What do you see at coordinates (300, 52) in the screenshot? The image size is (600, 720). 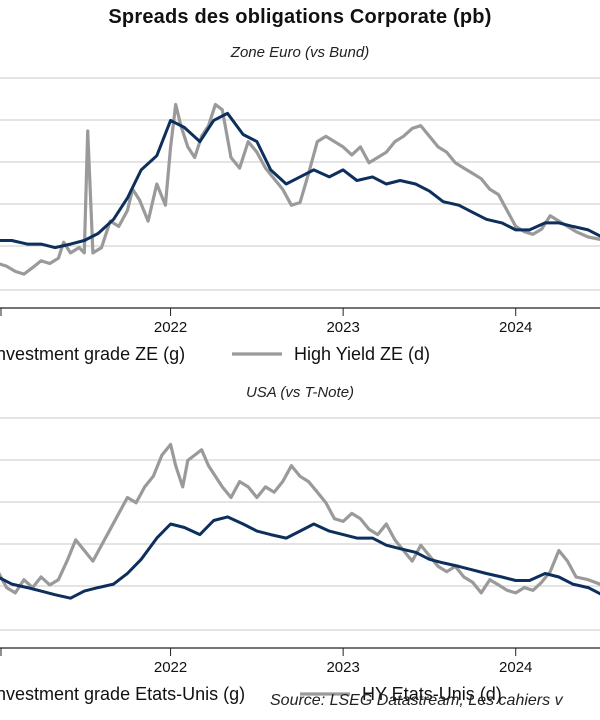 I see `panel-1-subtitle: Zone Euro (vs Bund)` at bounding box center [300, 52].